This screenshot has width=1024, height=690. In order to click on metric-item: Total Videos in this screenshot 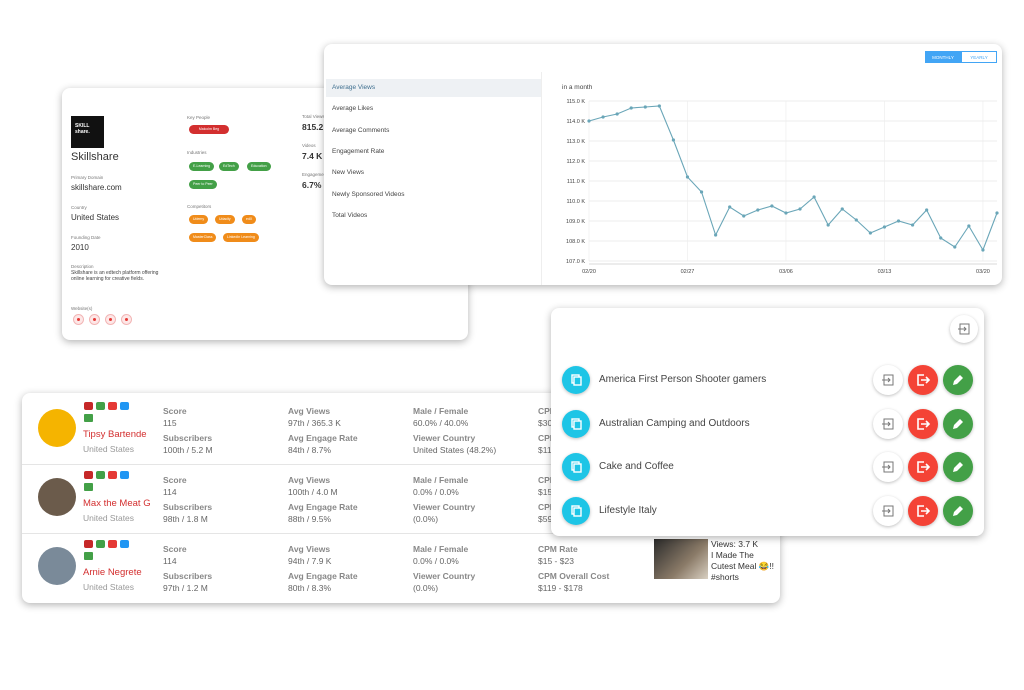, I will do `click(350, 215)`.